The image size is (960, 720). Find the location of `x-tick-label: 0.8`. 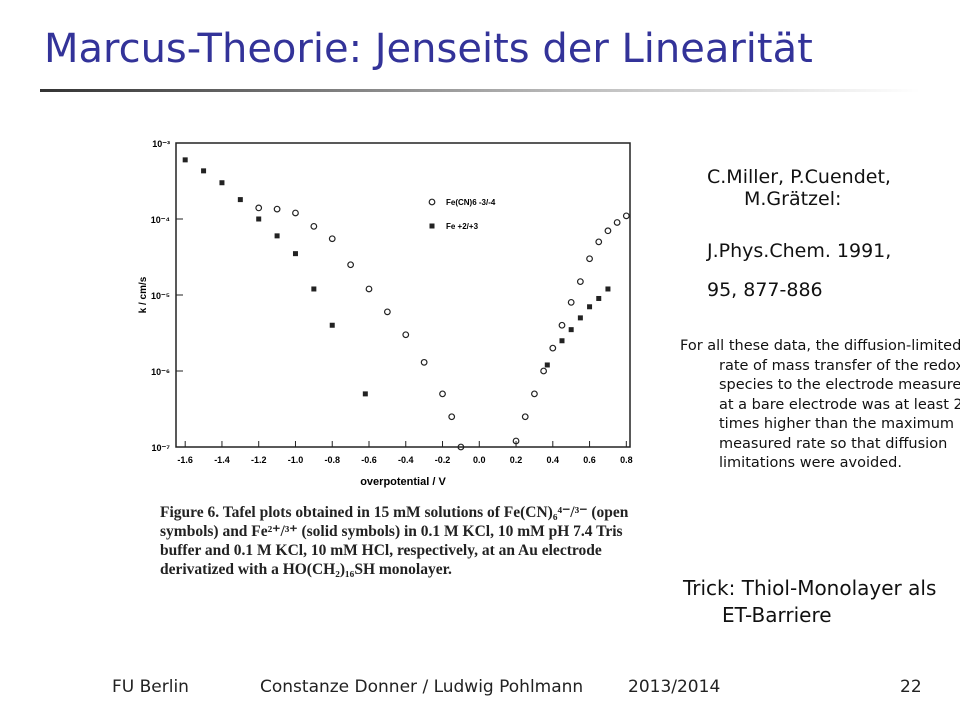

x-tick-label: 0.8 is located at coordinates (626, 460).